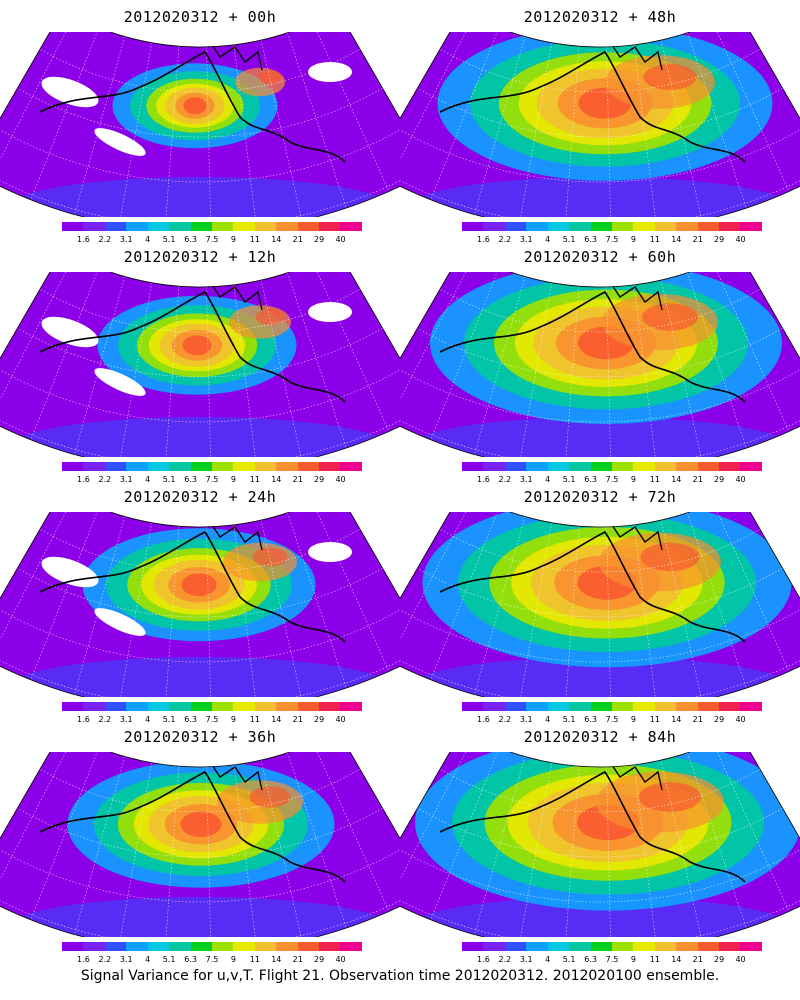 Image resolution: width=800 pixels, height=1000 pixels. What do you see at coordinates (600, 257) in the screenshot?
I see `panel-title: 2012020312 + 60h` at bounding box center [600, 257].